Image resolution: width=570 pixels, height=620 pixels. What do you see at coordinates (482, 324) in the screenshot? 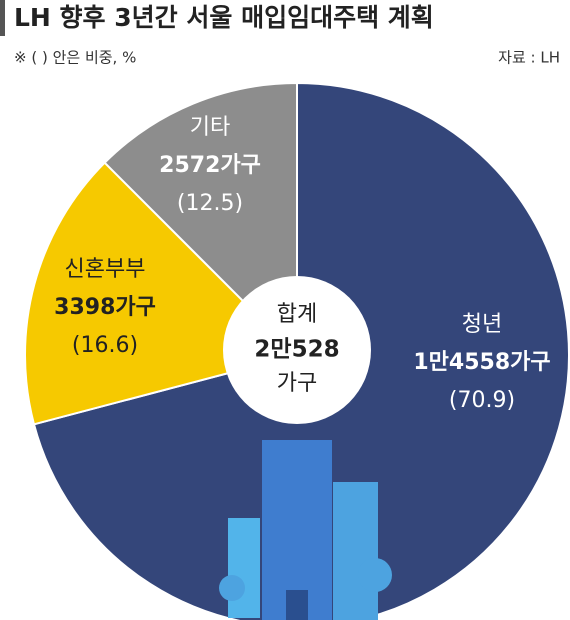
I see `slice-label: 청년` at bounding box center [482, 324].